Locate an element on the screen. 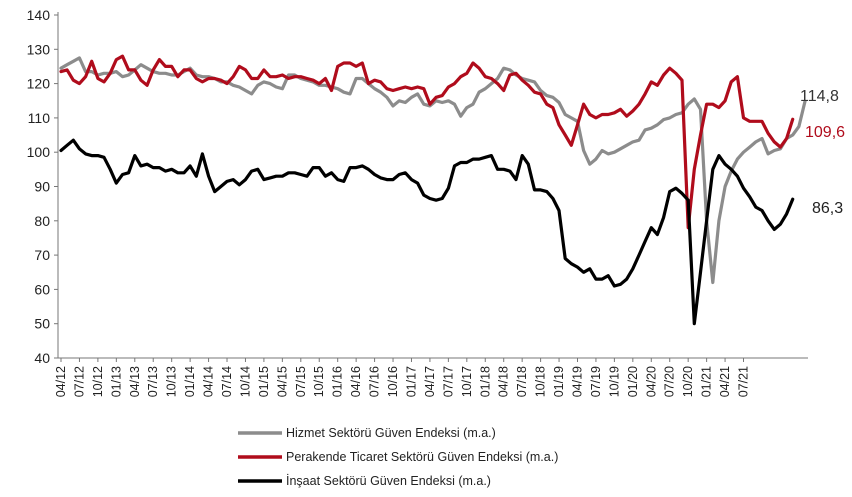 This screenshot has height=497, width=852. x-tick-label: 10/20 is located at coordinates (688, 381).